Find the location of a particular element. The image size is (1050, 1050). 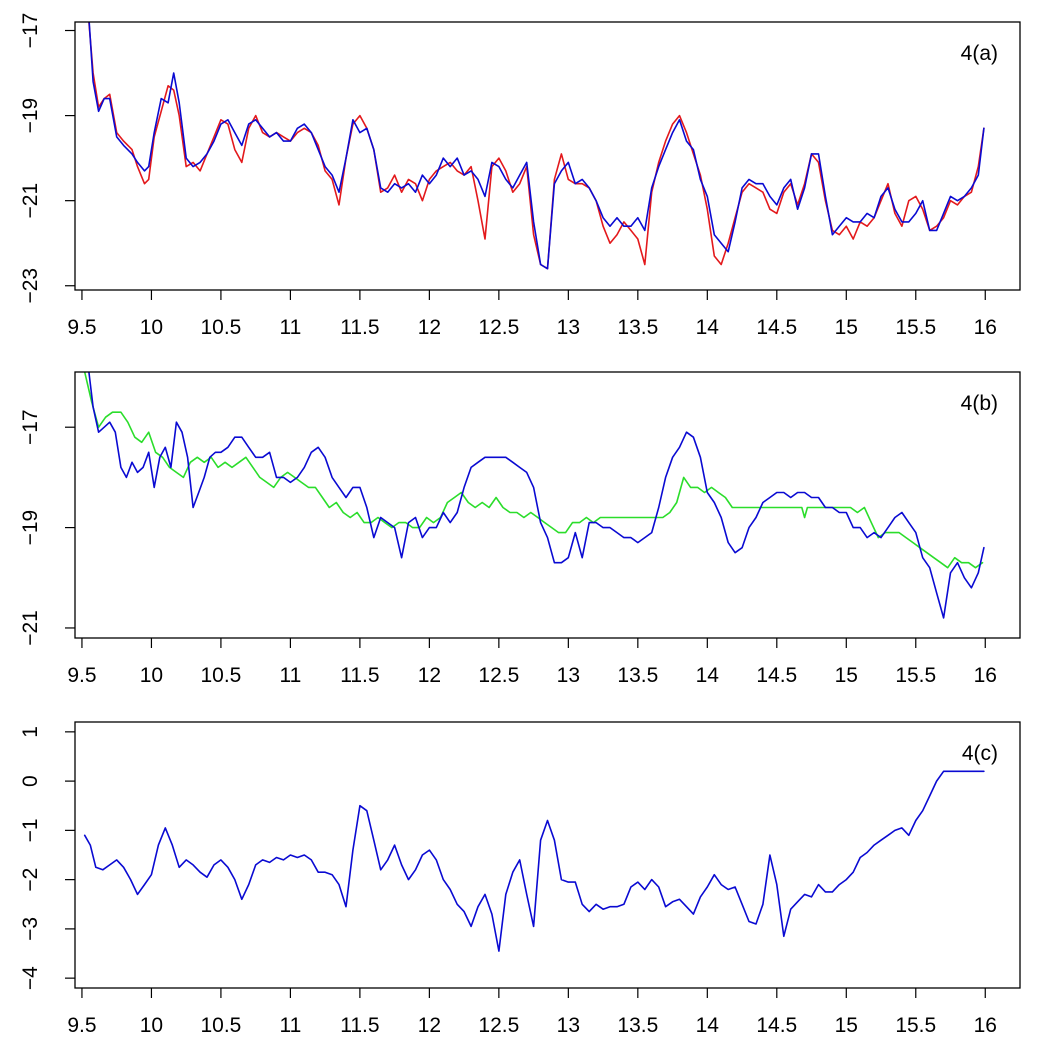

y-tick-label: −3 is located at coordinates (30, 929).